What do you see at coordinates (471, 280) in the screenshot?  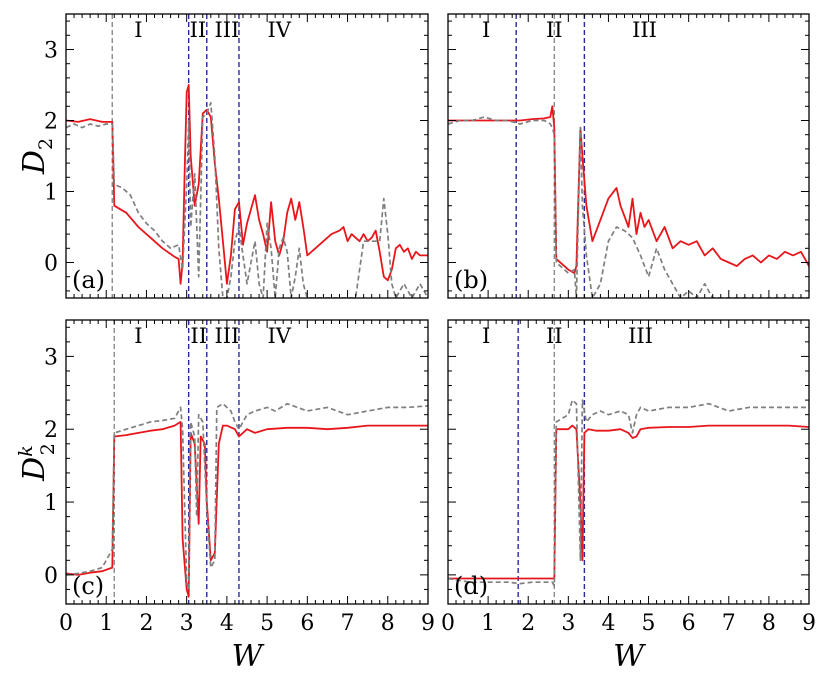 I see `panel-label: (b)` at bounding box center [471, 280].